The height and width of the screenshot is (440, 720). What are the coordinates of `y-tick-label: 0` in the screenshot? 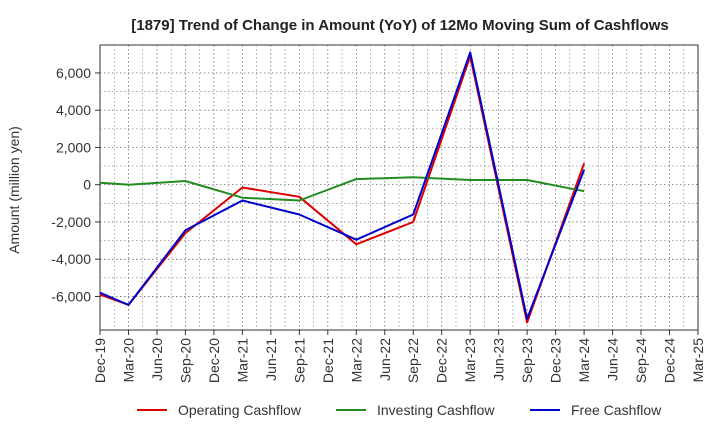 It's located at (87, 185).